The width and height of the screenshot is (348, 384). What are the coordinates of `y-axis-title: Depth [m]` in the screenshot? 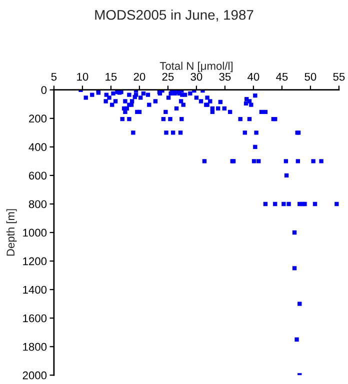 It's located at (11, 232).